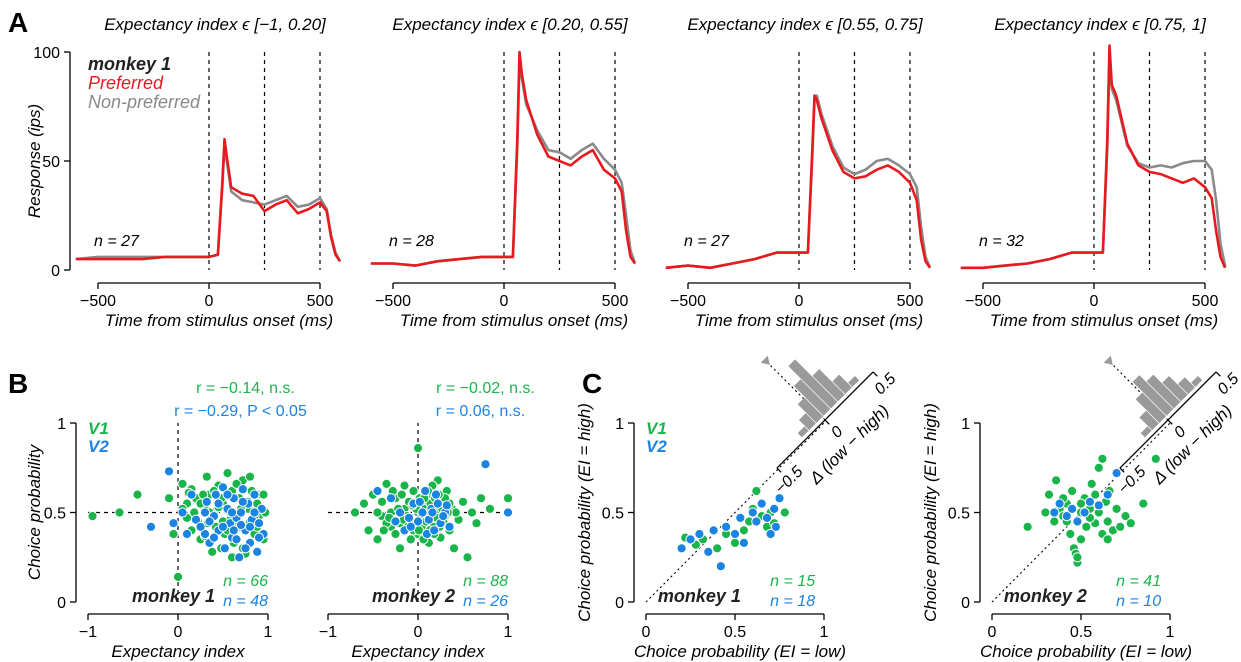 This screenshot has height=662, width=1241. Describe the element at coordinates (809, 320) in the screenshot. I see `x-axis-label: Time from stimulus onset (ms)` at that location.